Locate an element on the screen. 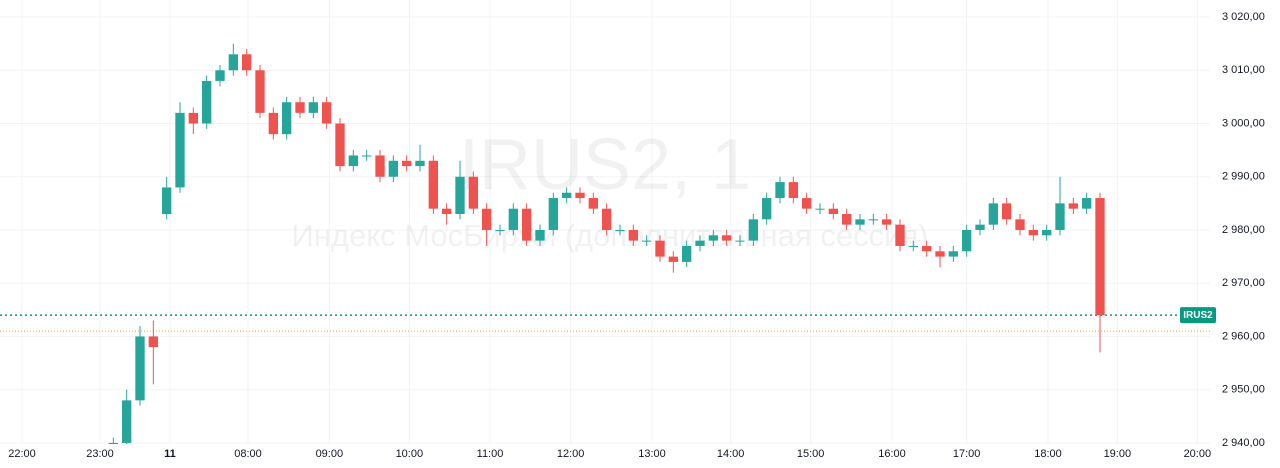 The width and height of the screenshot is (1280, 468). y-tick-label: 2 940,00 is located at coordinates (1243, 443).